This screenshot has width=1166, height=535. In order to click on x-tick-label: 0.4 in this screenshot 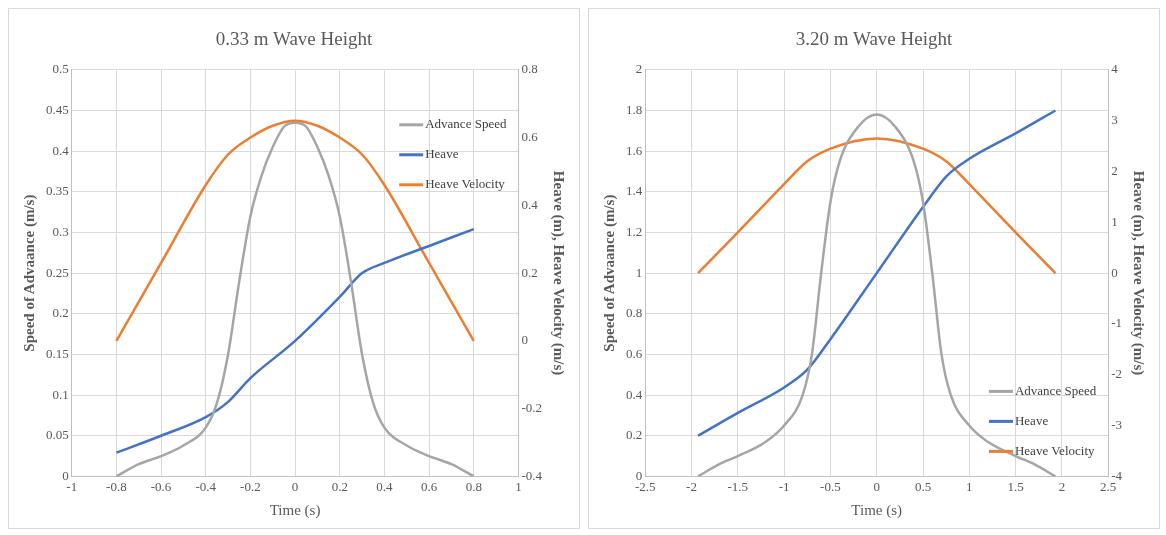, I will do `click(385, 486)`.